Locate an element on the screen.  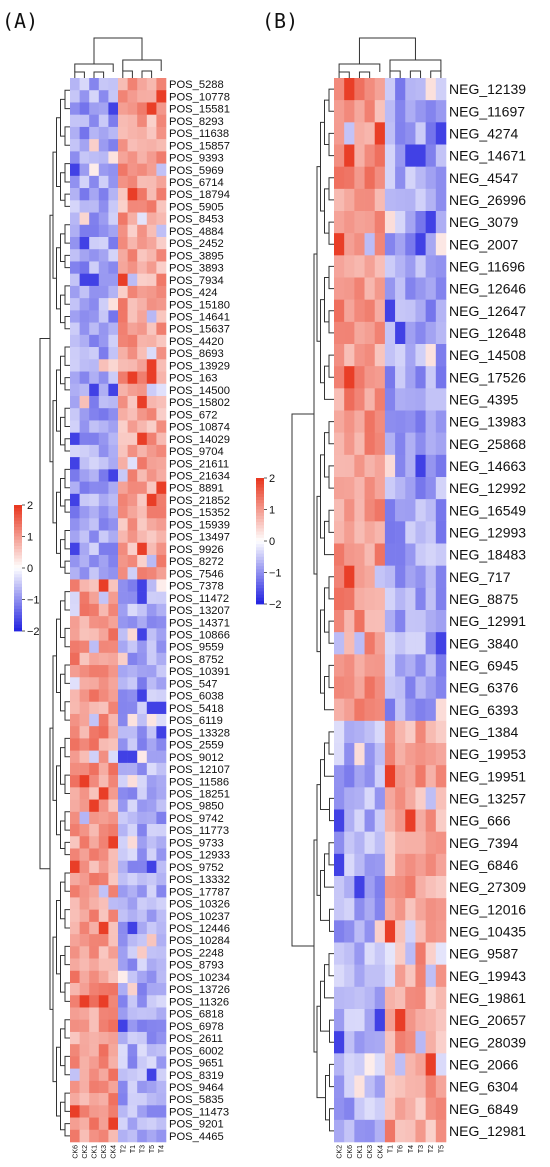
row-label: NEG_2066 is located at coordinates (483, 1064).